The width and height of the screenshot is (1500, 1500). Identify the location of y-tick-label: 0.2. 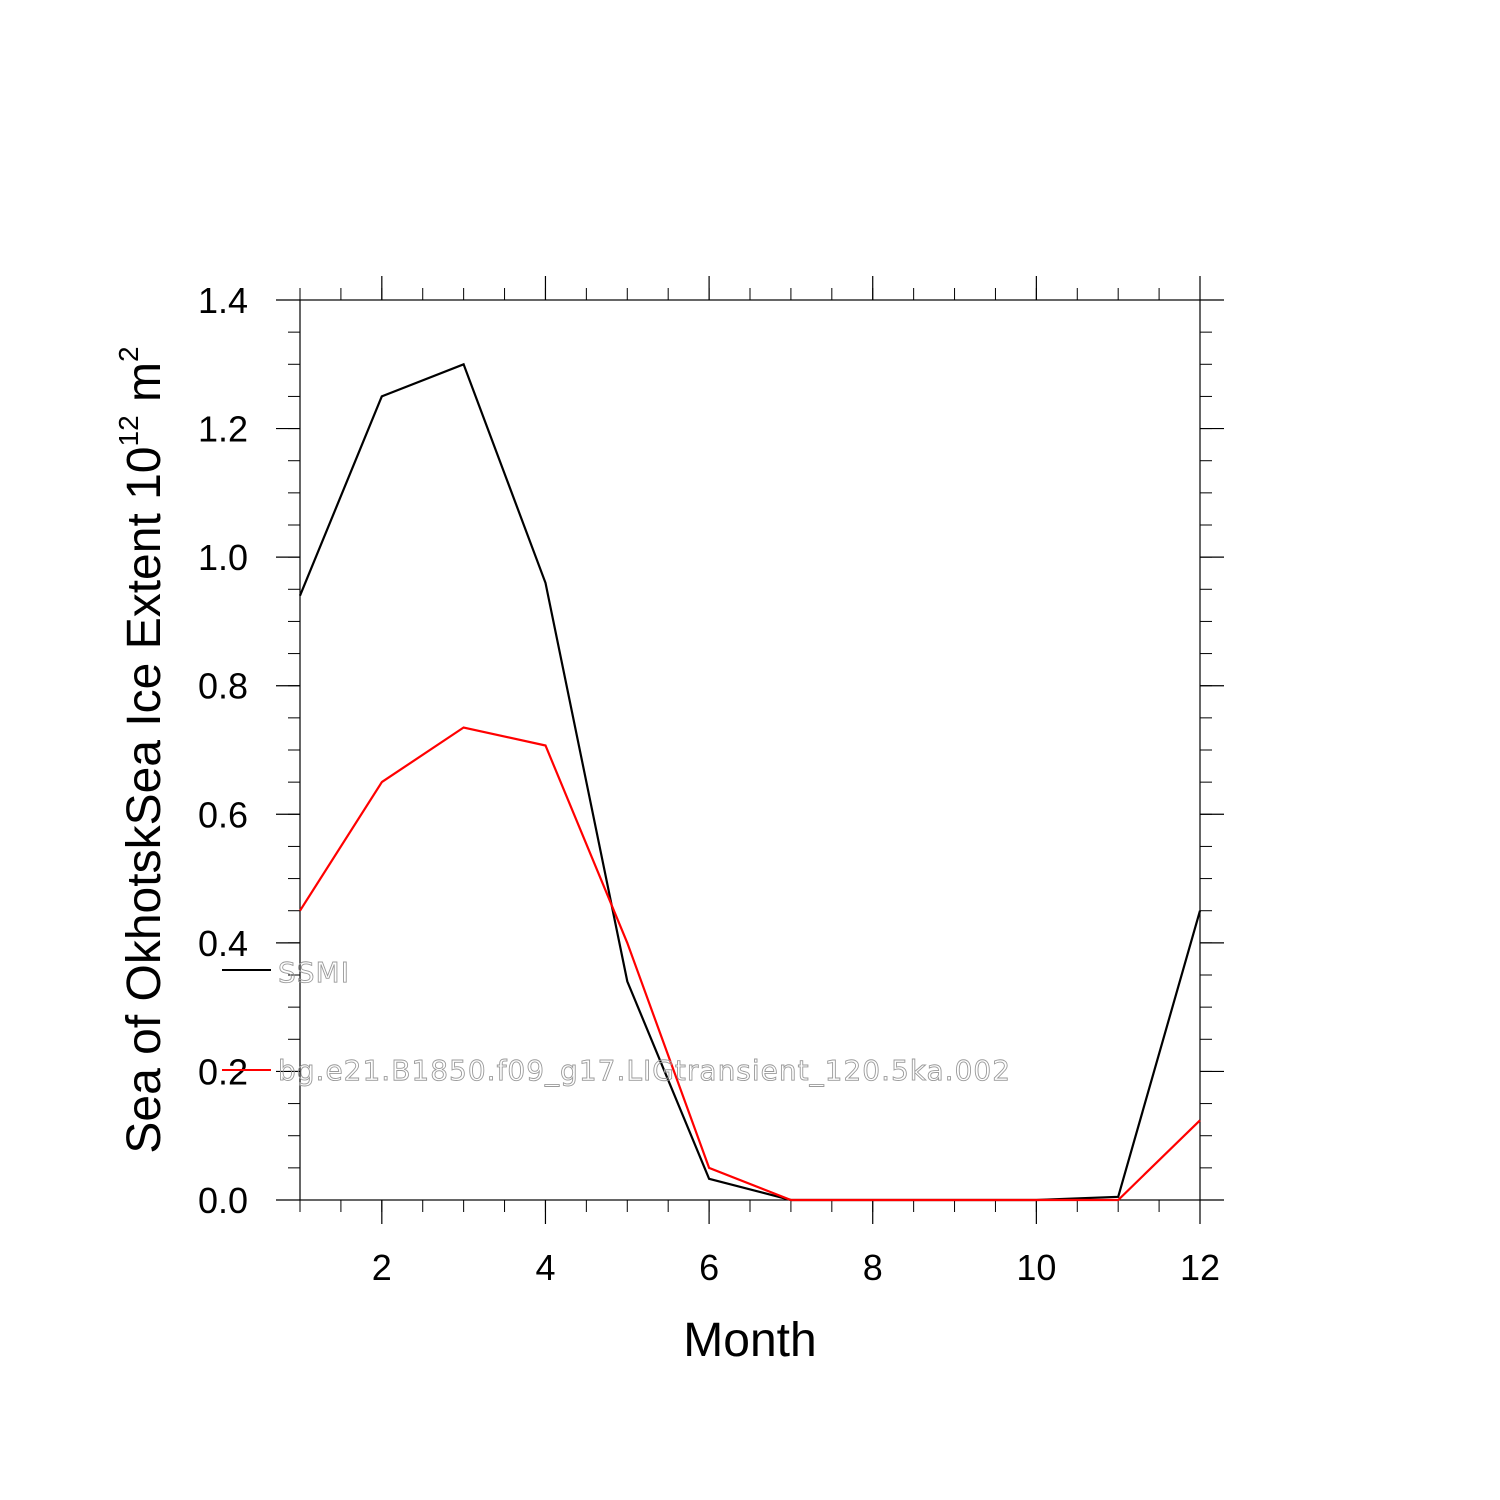
(223, 1071).